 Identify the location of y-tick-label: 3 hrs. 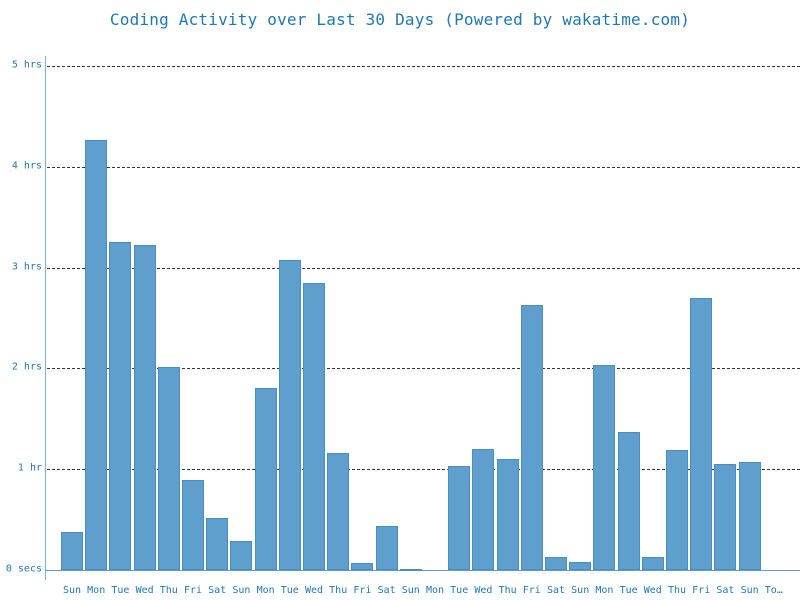
(26, 267).